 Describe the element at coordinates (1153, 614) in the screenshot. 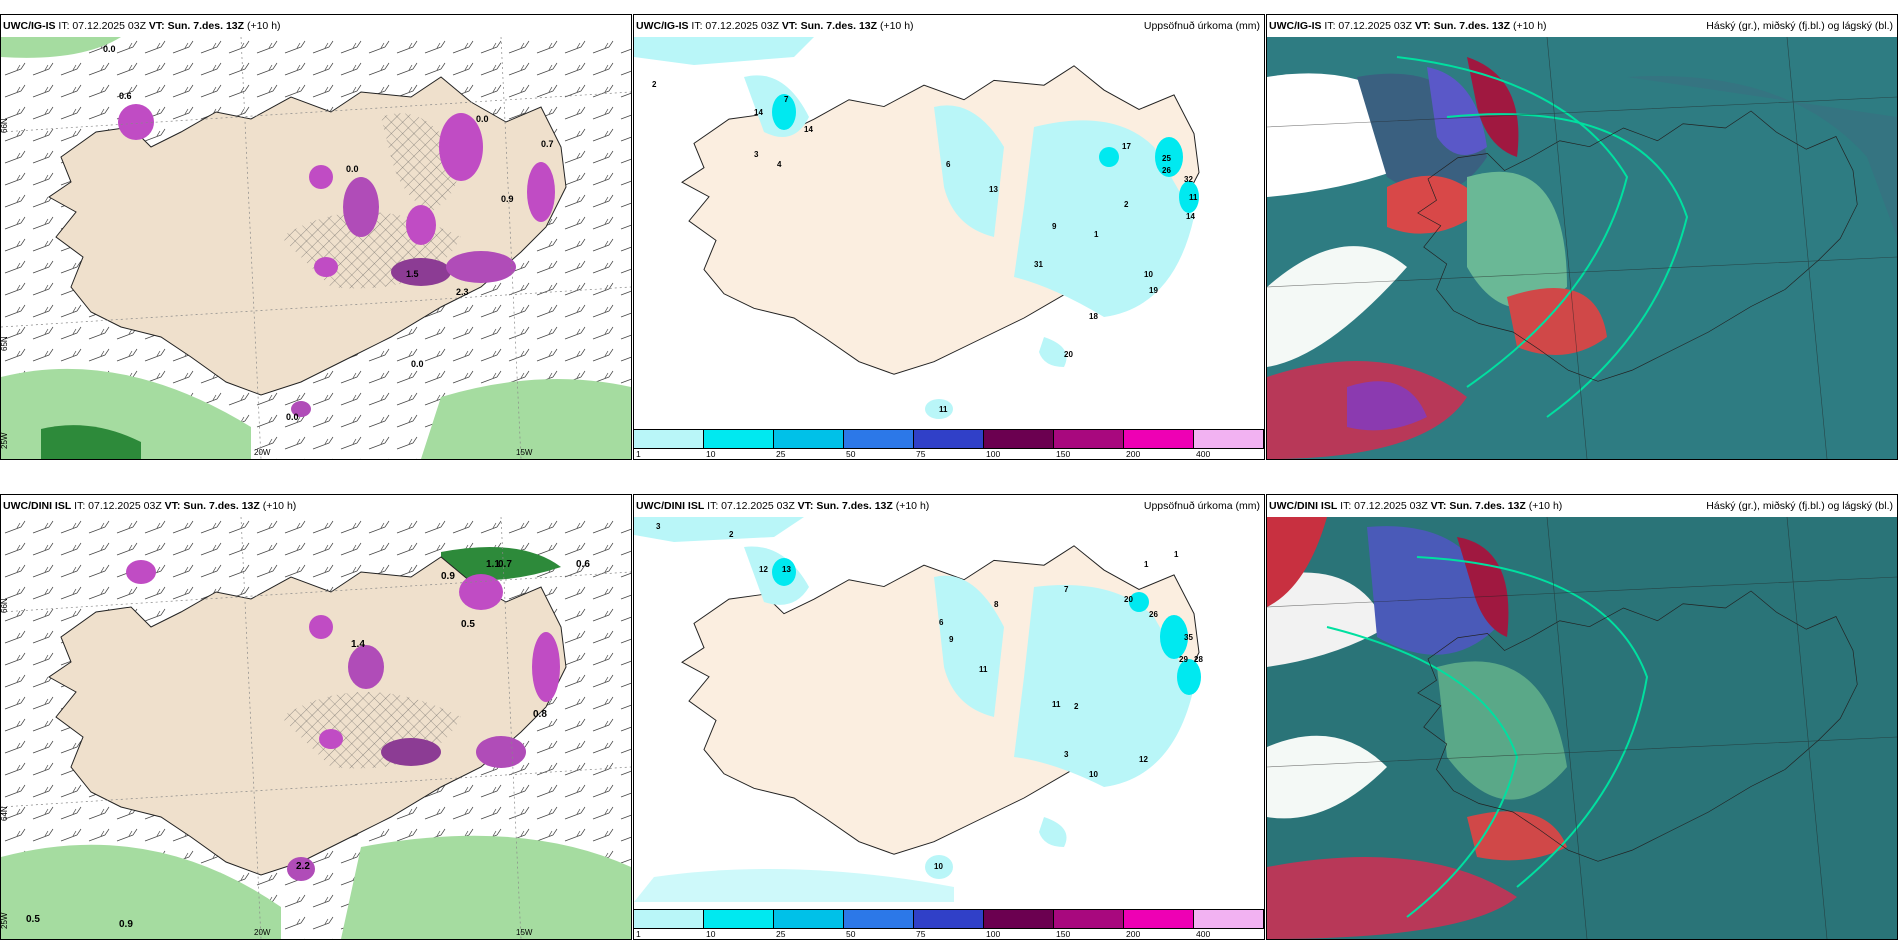

I see `precip-value: 26` at that location.